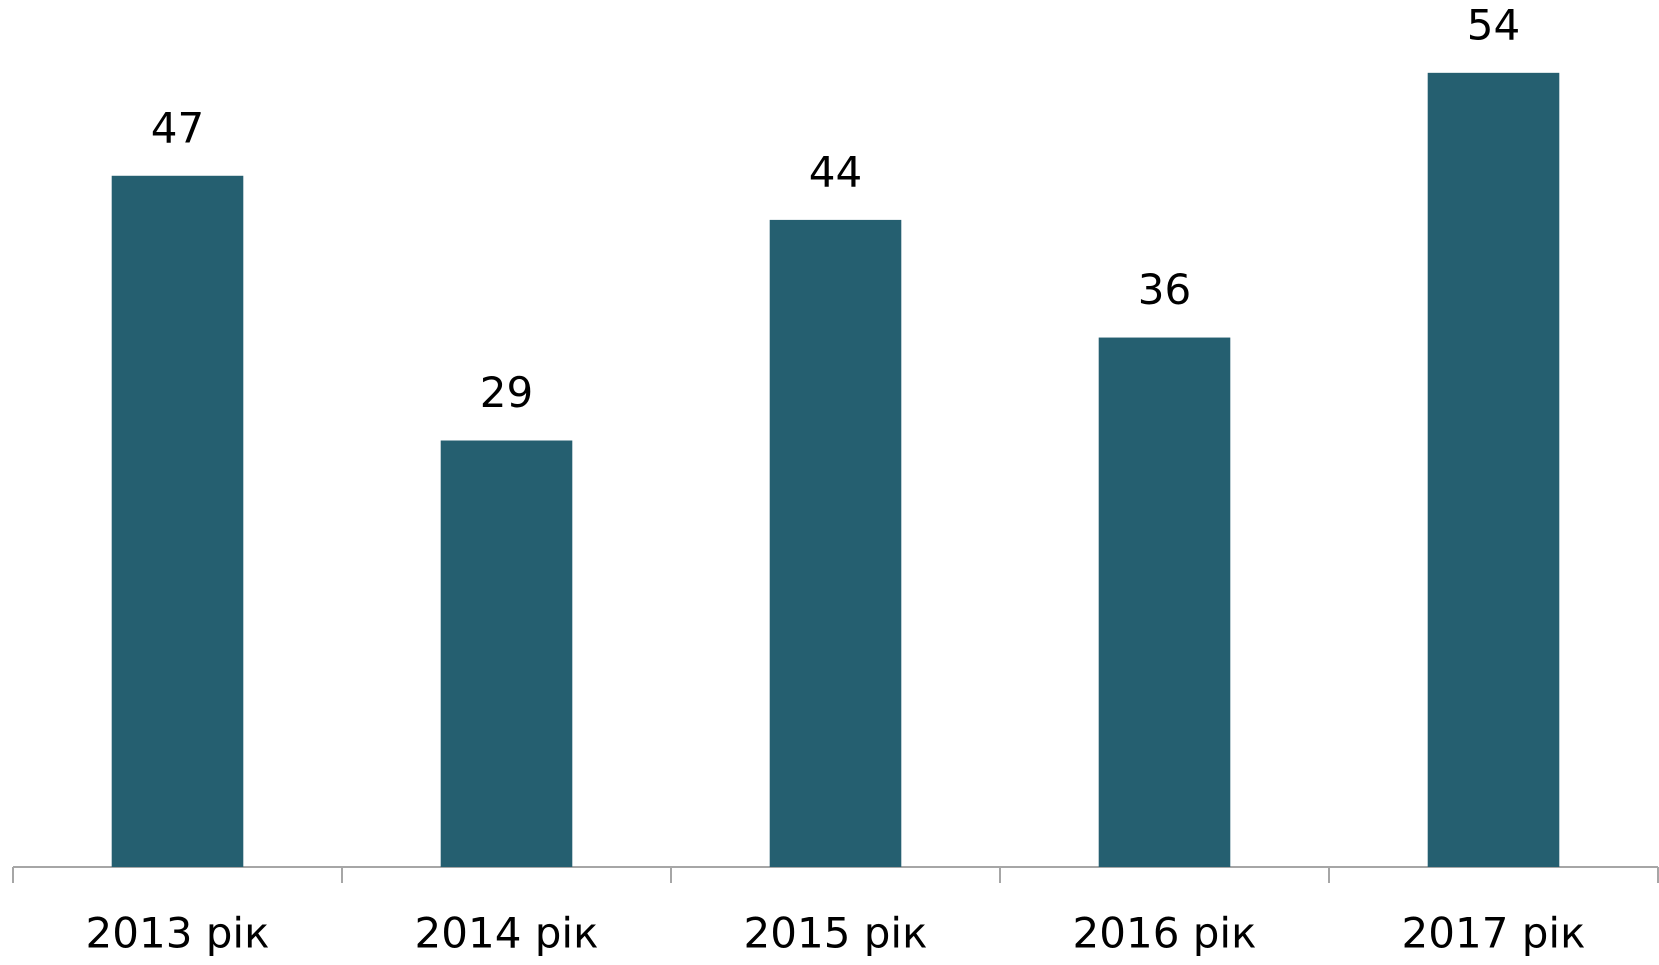  What do you see at coordinates (836, 933) in the screenshot?
I see `x-tick-label: 2015 рік` at bounding box center [836, 933].